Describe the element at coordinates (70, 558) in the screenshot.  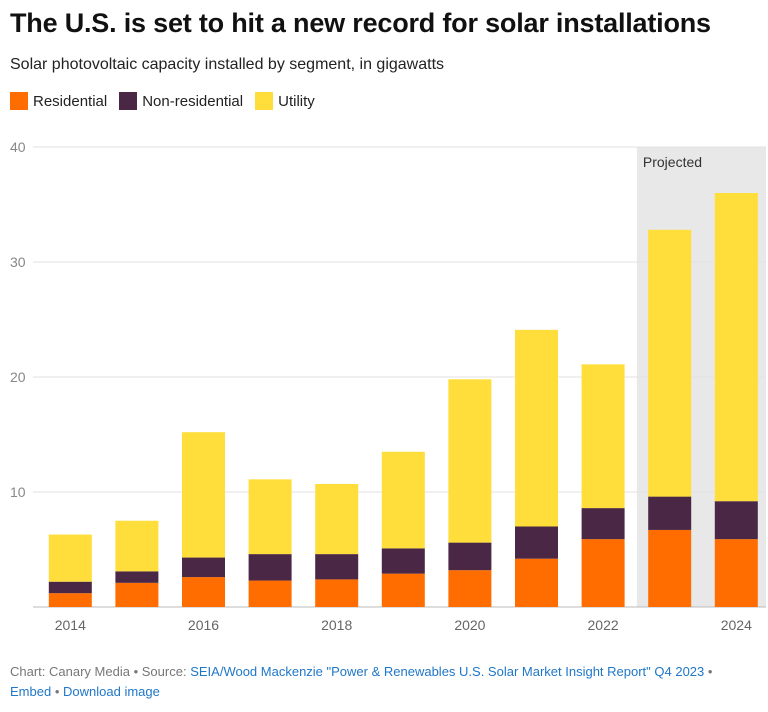
I see `bar-utility-2014` at that location.